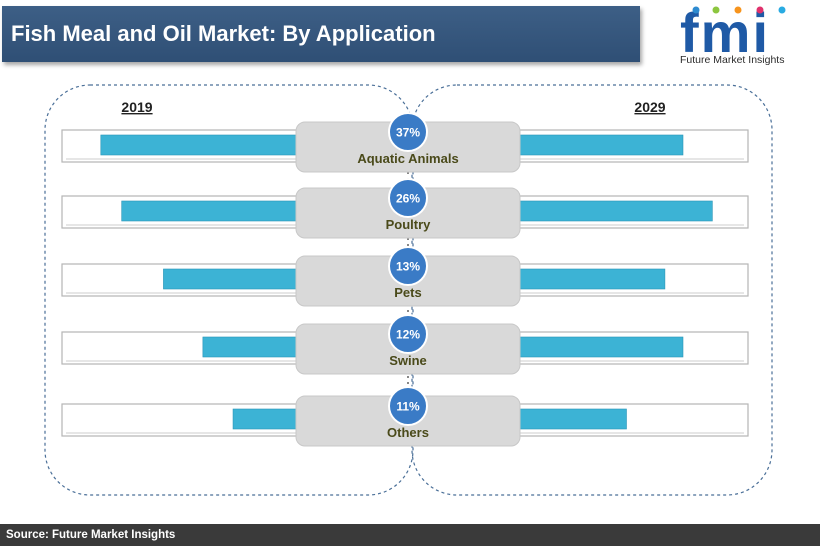  I want to click on source-note: Source: Future Market Insights, so click(91, 535).